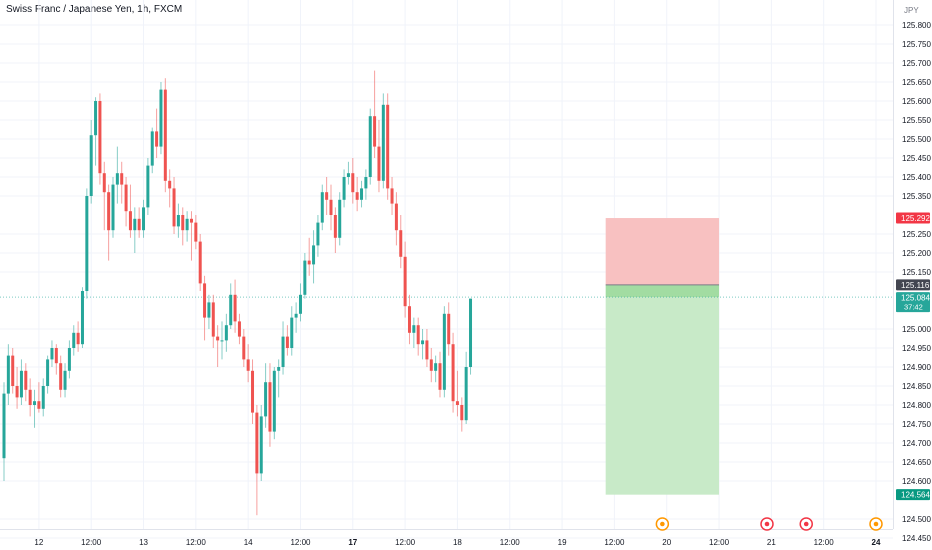 This screenshot has height=550, width=932. I want to click on short-position-tool, so click(662, 356).